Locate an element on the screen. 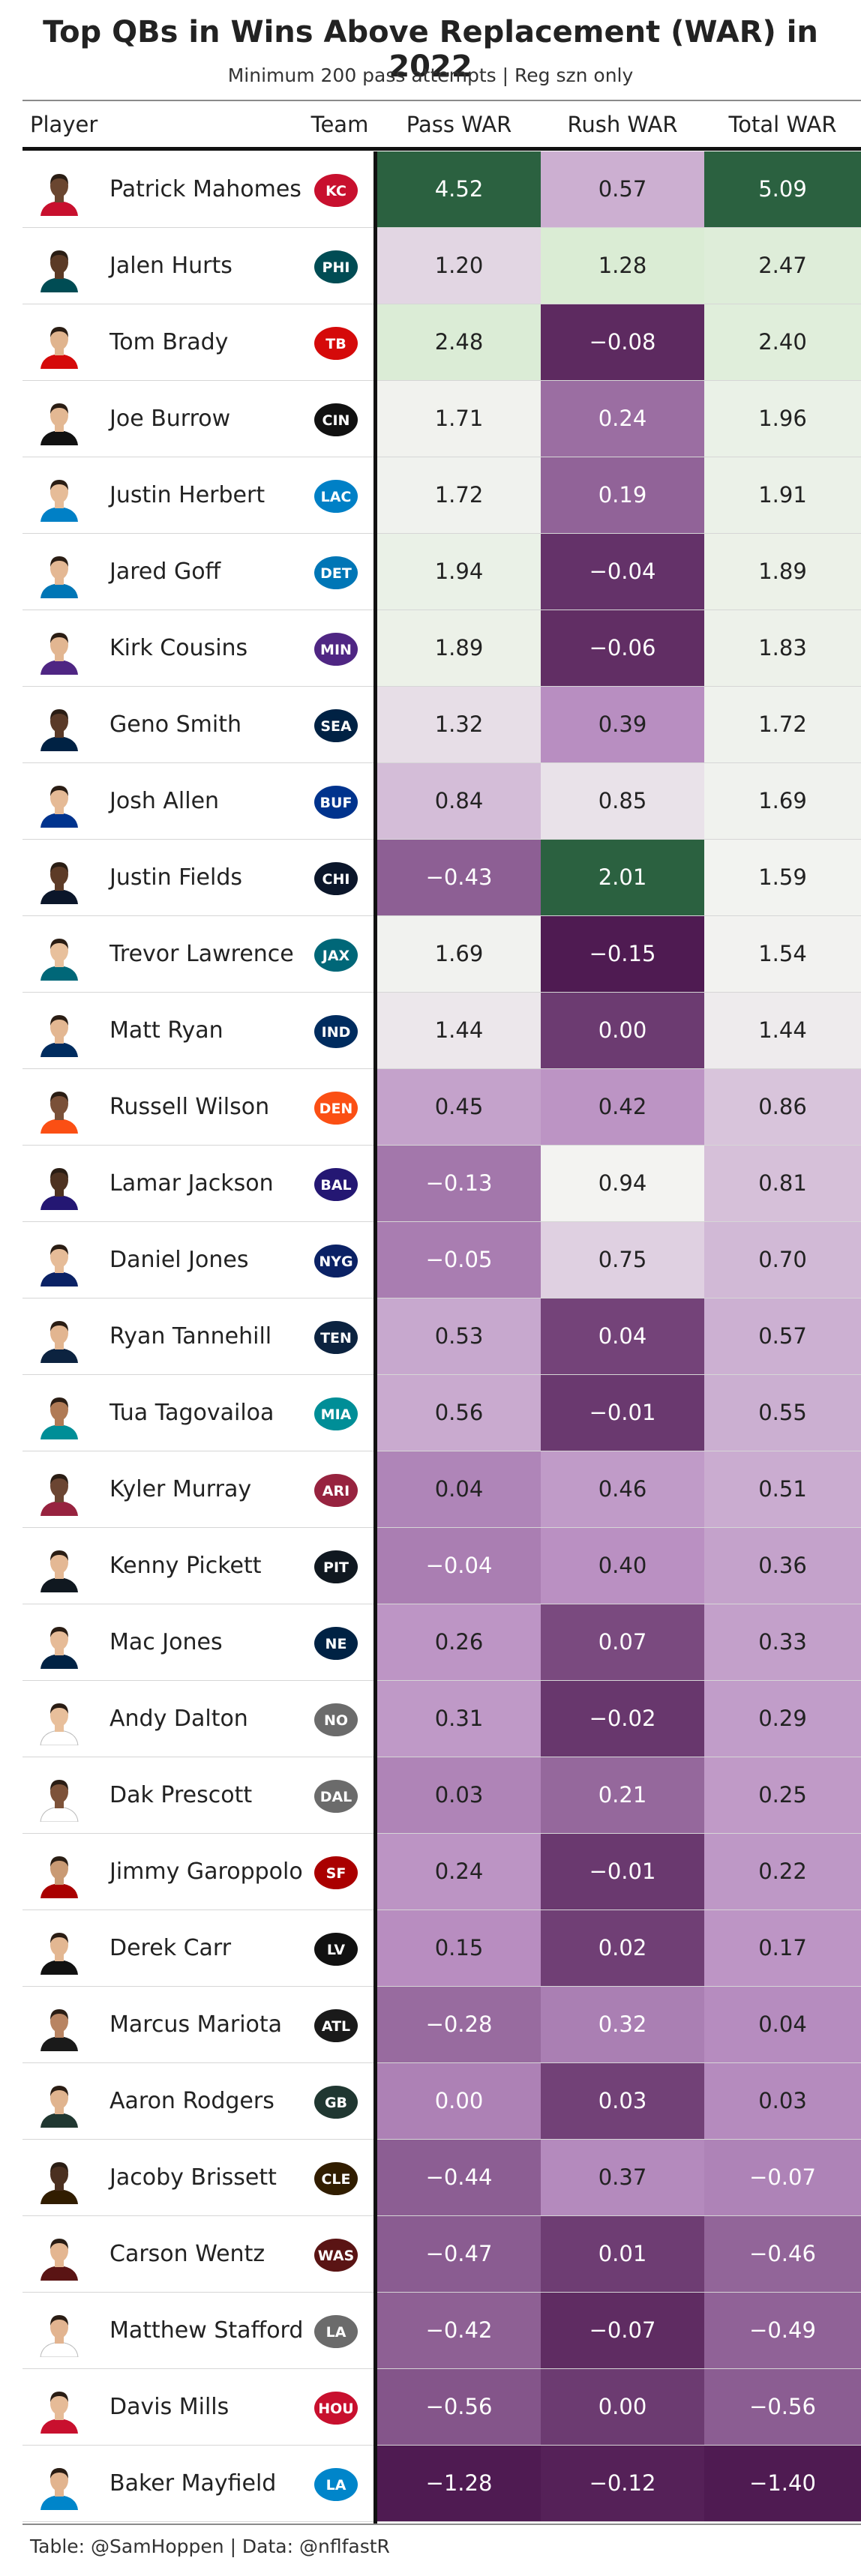  team-logo-badge: CHI is located at coordinates (336, 878).